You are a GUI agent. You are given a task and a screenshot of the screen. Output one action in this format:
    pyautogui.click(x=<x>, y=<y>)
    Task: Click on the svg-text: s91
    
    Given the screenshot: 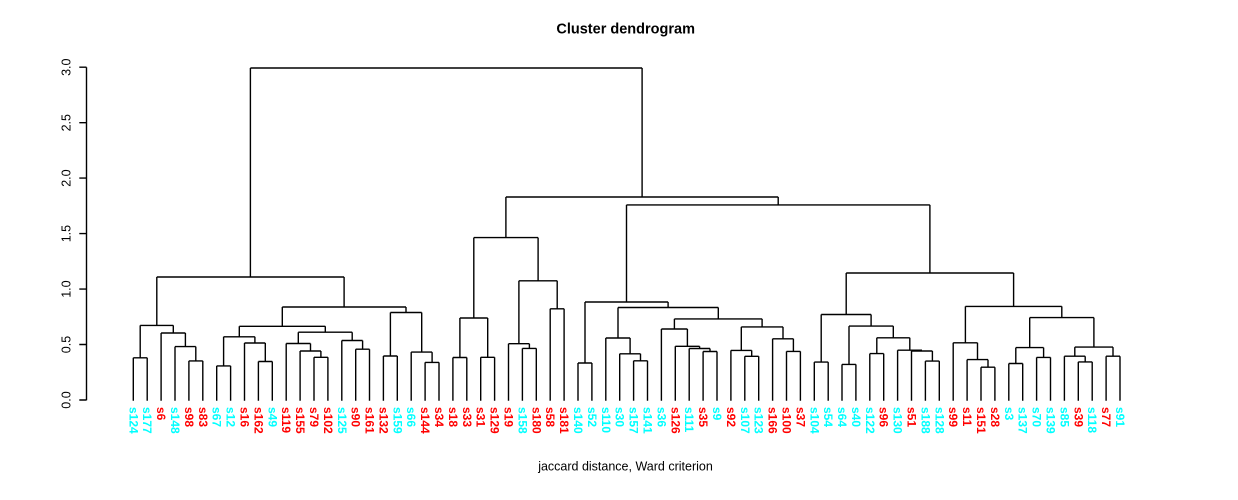 What is the action you would take?
    pyautogui.click(x=1120, y=417)
    